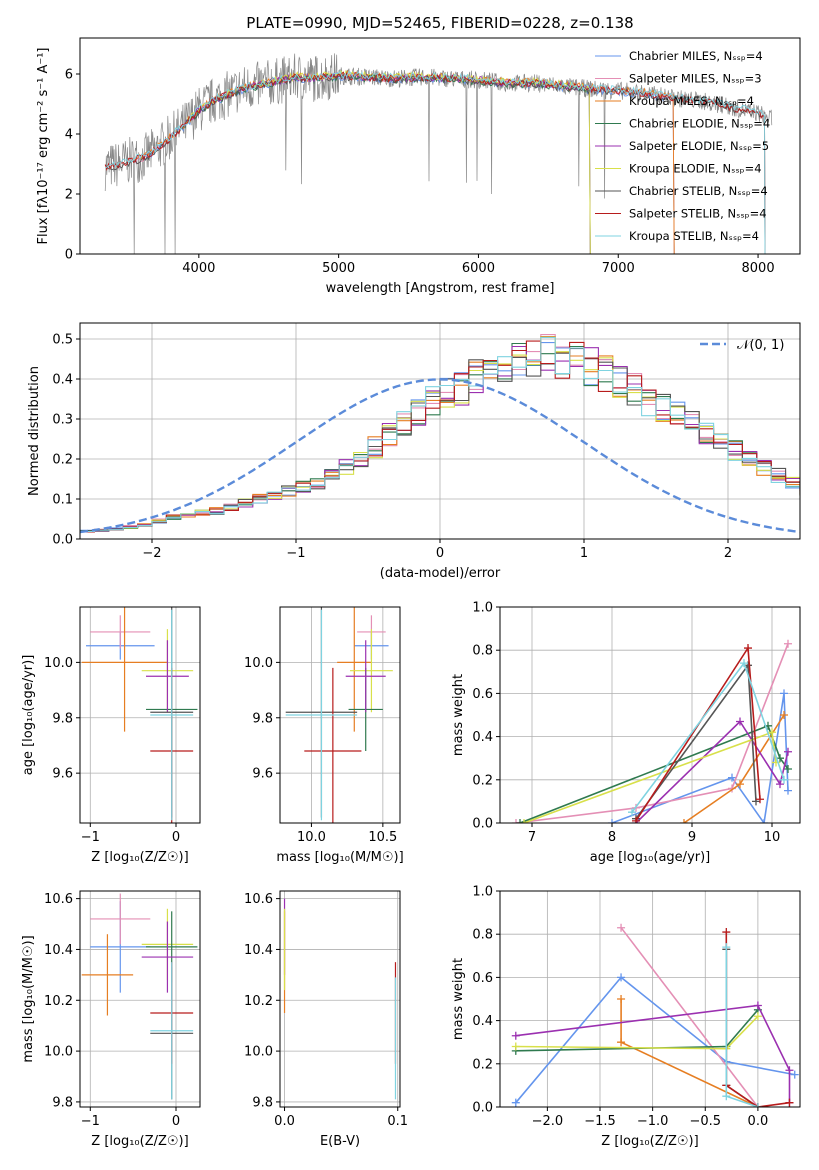 Image resolution: width=819 pixels, height=1170 pixels. I want to click on y-axis-label: Normed distribution, so click(34, 431).